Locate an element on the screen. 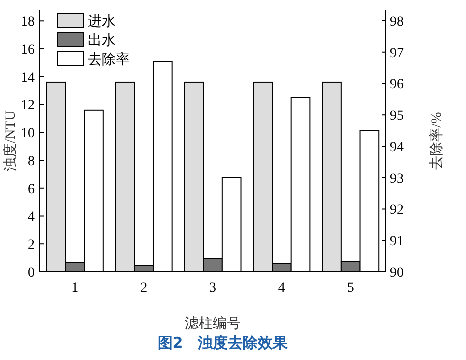 This screenshot has width=466, height=360. y2-axis-title: 去除率/% is located at coordinates (436, 141).